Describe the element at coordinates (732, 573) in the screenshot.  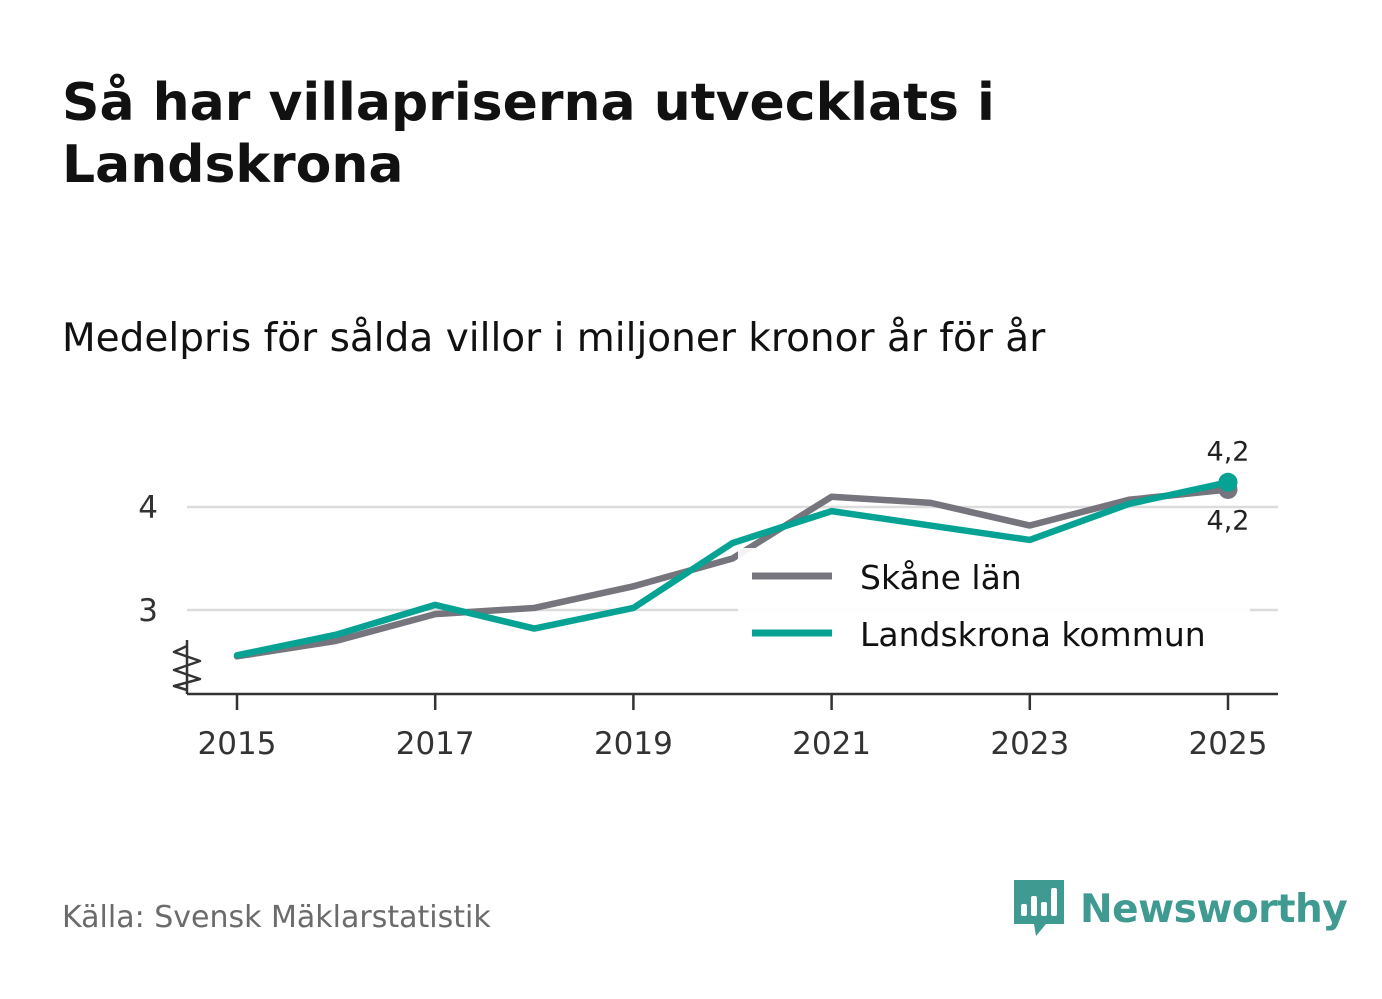
I see `series-line-skane` at that location.